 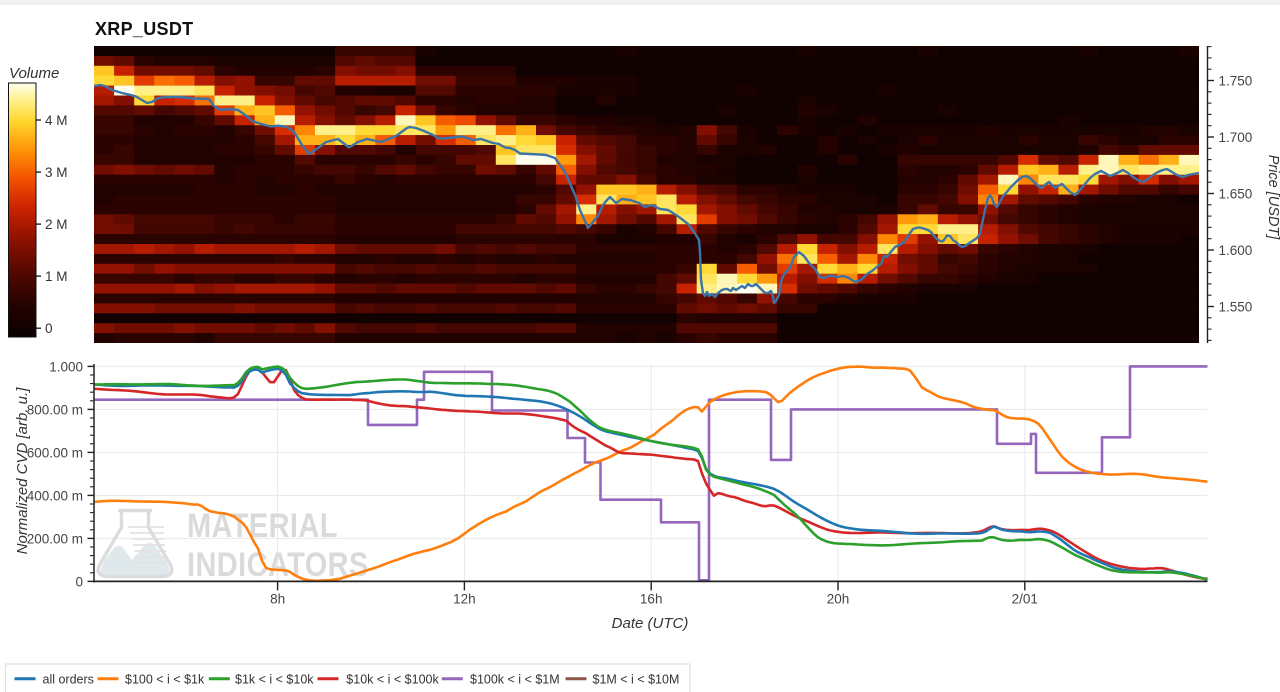 I want to click on svg-text: all orders, so click(x=68, y=680).